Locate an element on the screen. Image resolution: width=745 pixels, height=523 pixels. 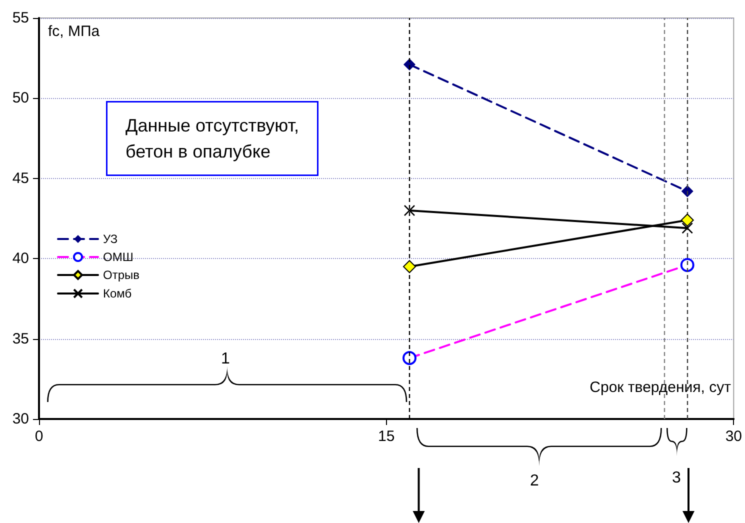
annotation: Данные отсутствуют, бетон в опалубке is located at coordinates (212, 139).